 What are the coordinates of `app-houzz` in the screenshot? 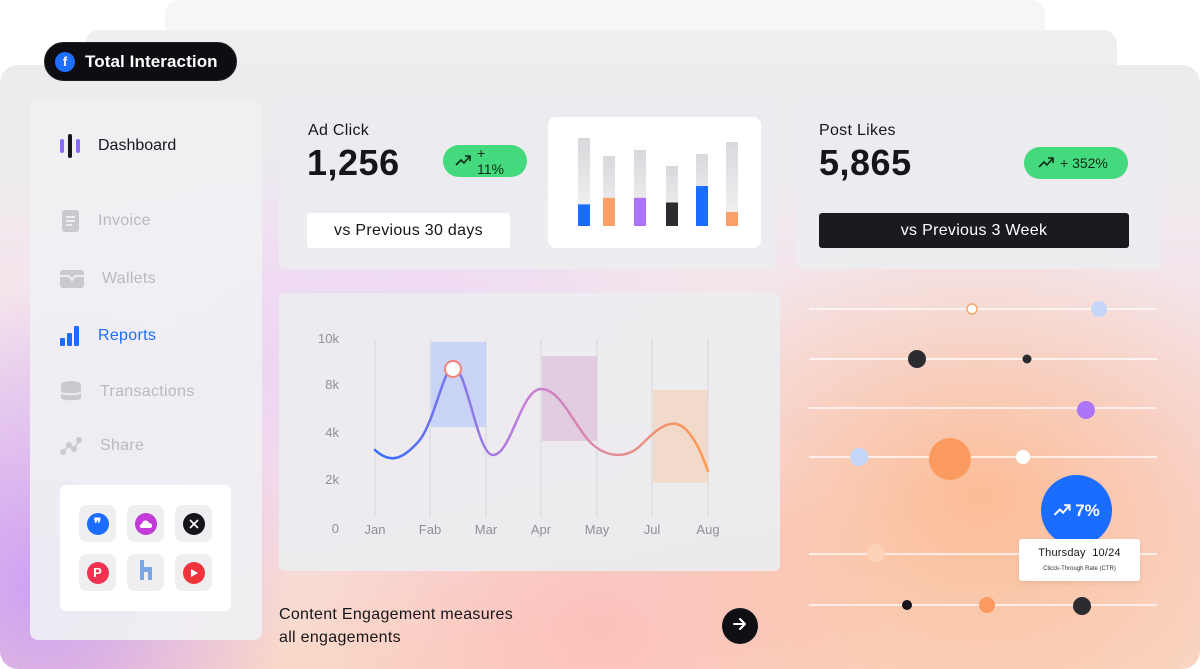 It's located at (145, 572).